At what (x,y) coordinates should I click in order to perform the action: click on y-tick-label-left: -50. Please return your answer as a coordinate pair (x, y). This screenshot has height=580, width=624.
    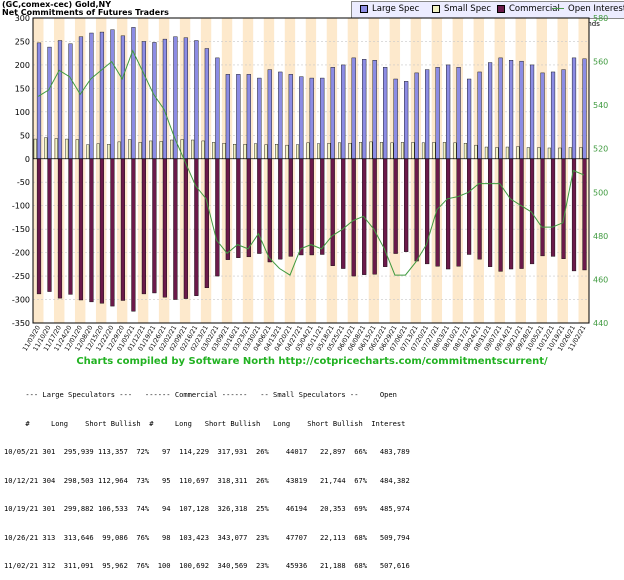
    Looking at the image, I should click on (23, 182).